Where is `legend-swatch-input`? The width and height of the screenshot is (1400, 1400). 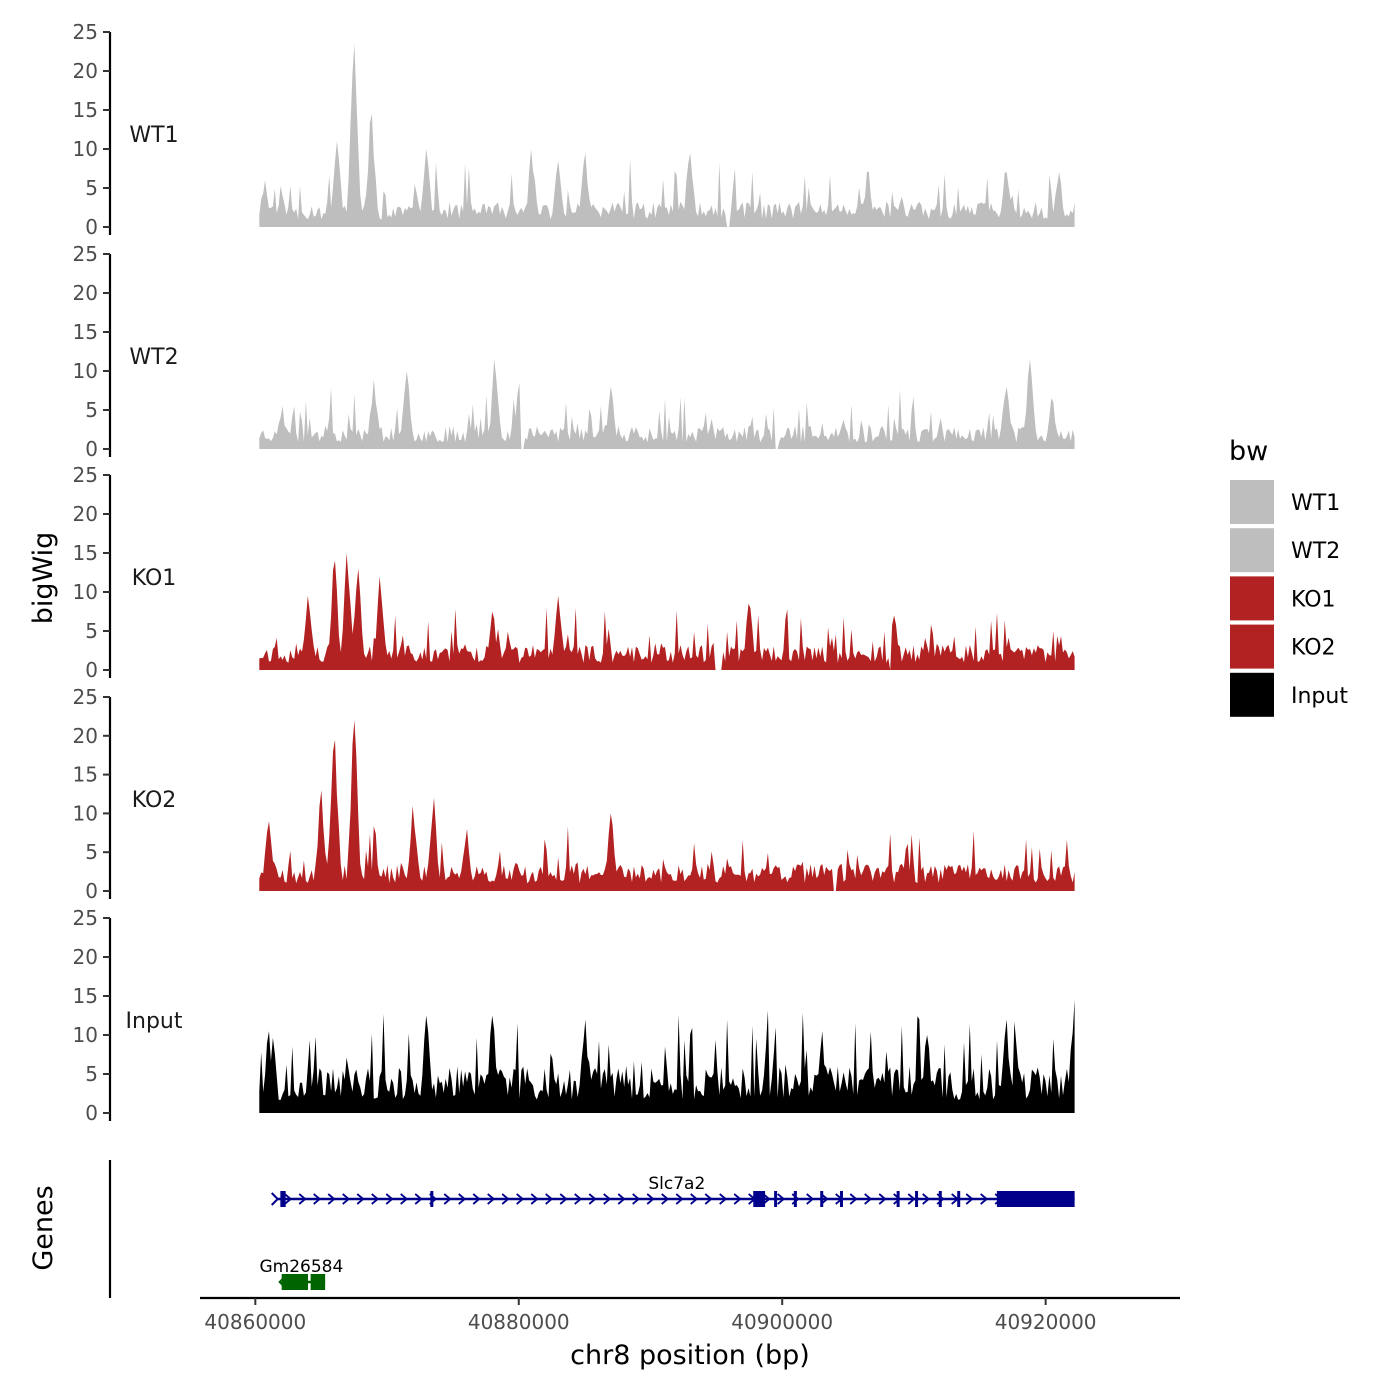
legend-swatch-input is located at coordinates (1252, 694).